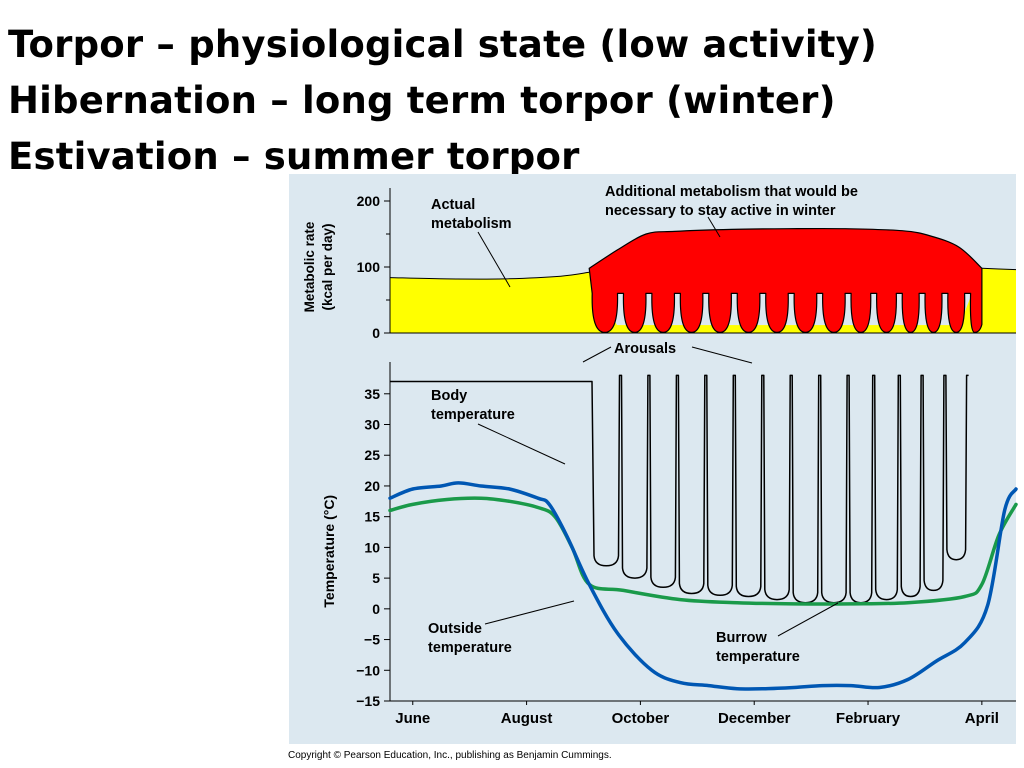 The image size is (1024, 768). Describe the element at coordinates (714, 227) in the screenshot. I see `leader-additional-metabolism` at that location.